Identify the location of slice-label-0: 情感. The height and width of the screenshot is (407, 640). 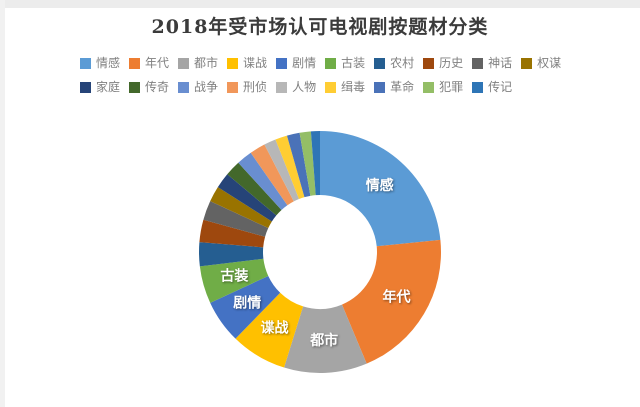
(380, 185).